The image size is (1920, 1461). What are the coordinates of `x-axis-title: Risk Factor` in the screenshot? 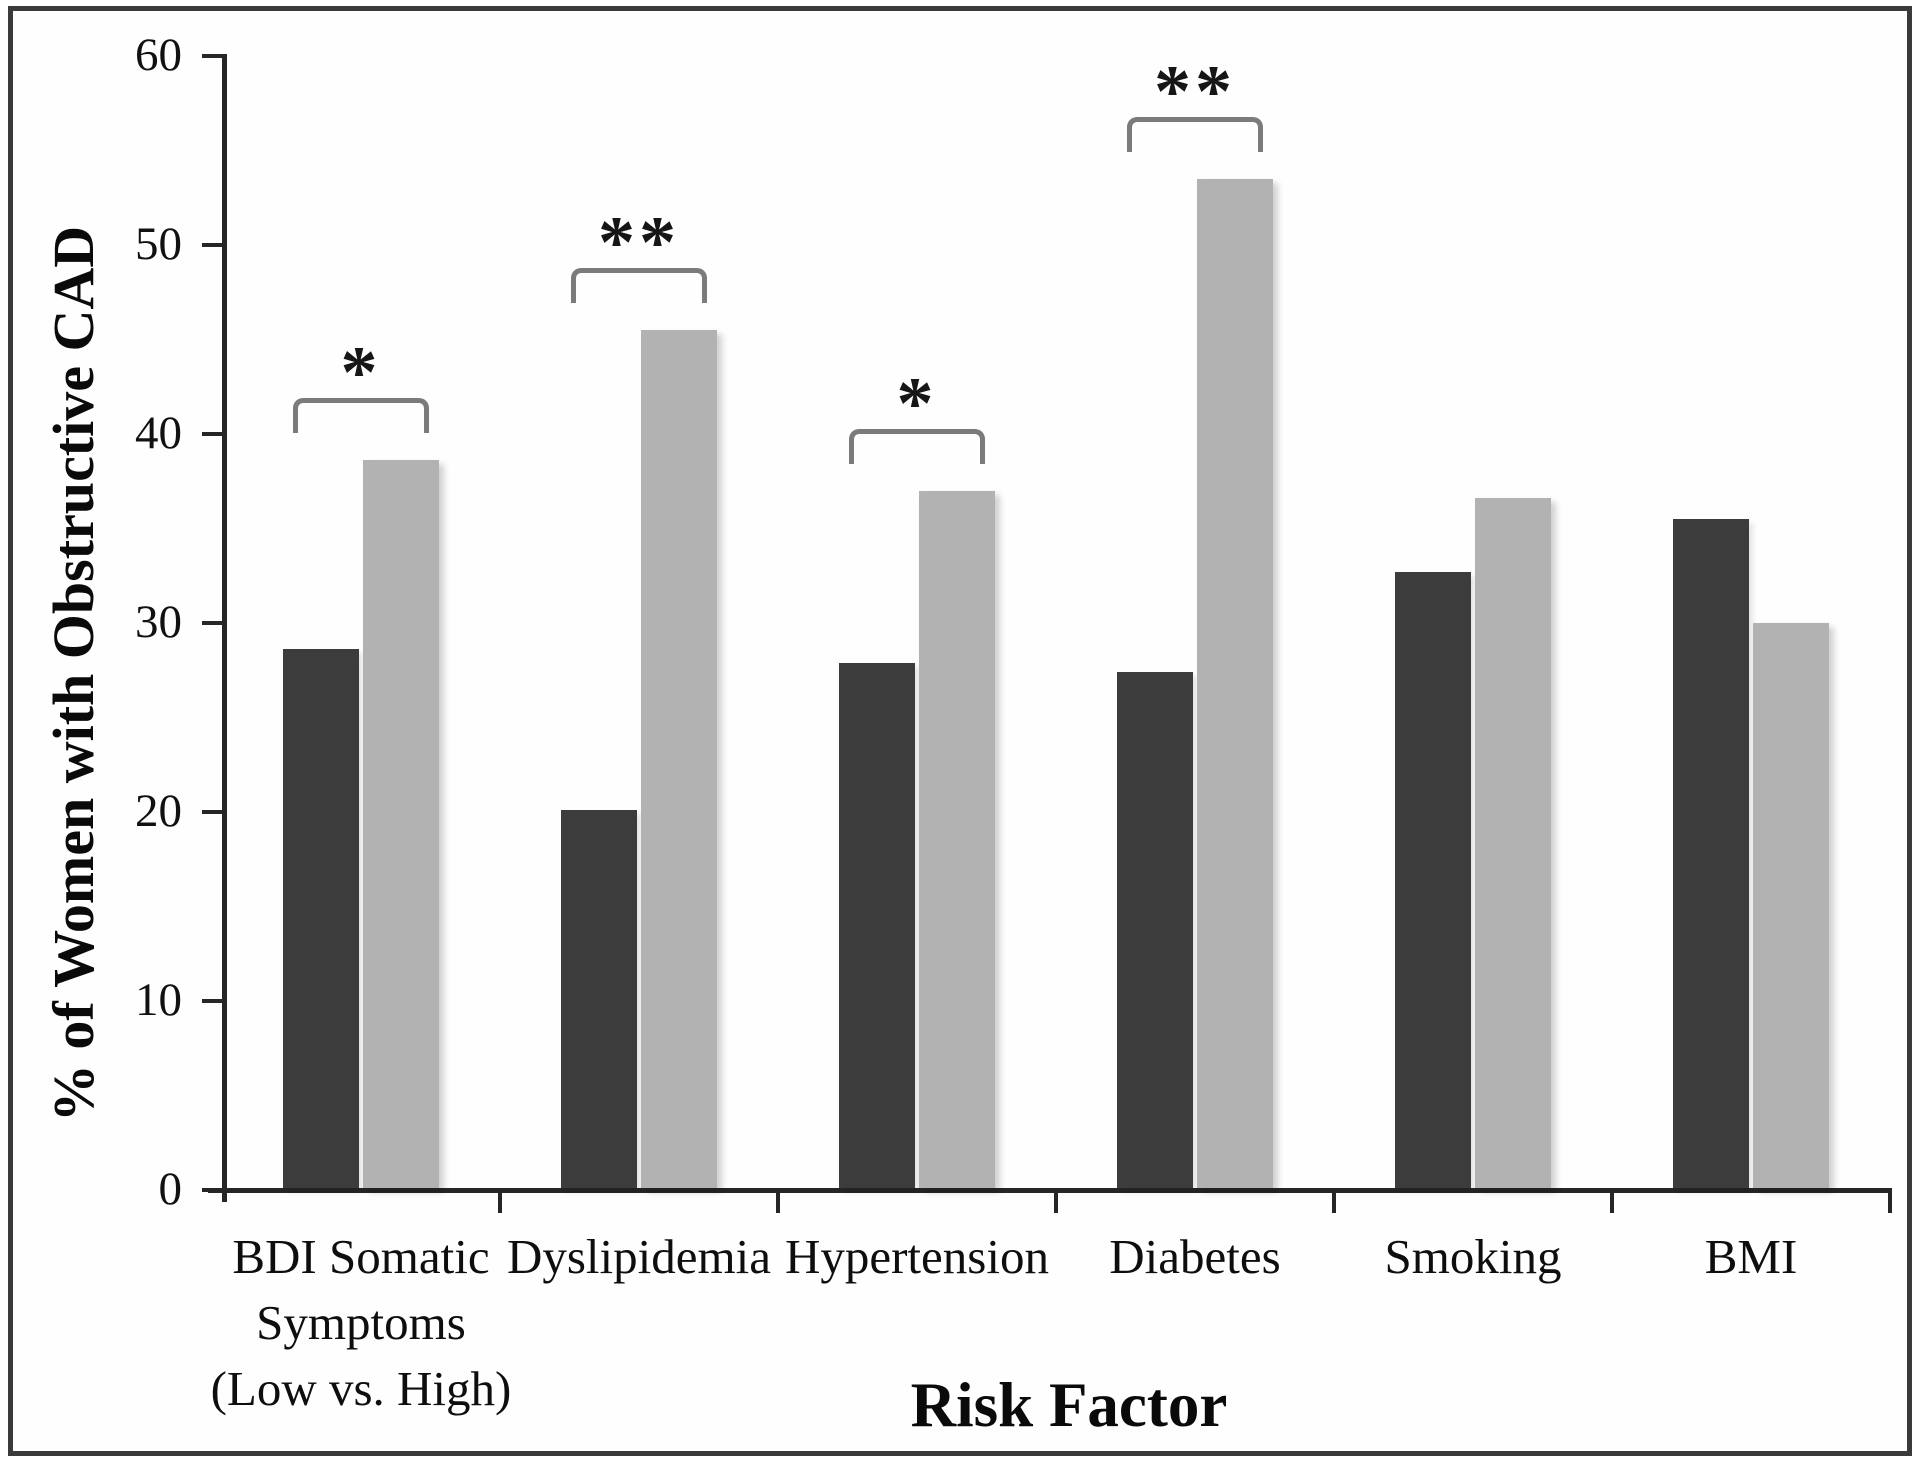 It's located at (1069, 1405).